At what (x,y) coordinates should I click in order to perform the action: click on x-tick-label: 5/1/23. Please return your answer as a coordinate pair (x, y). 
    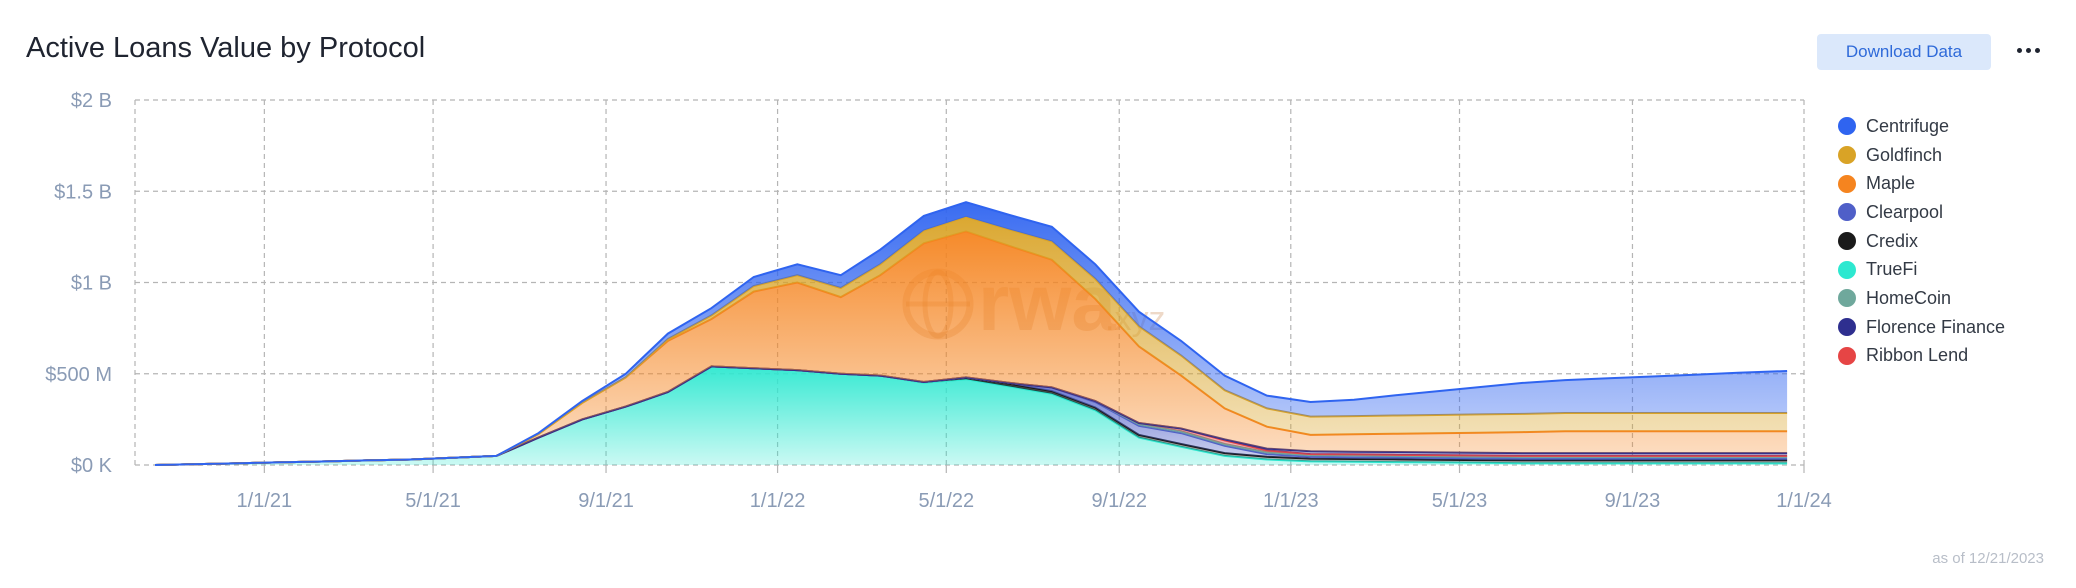
    Looking at the image, I should click on (1460, 501).